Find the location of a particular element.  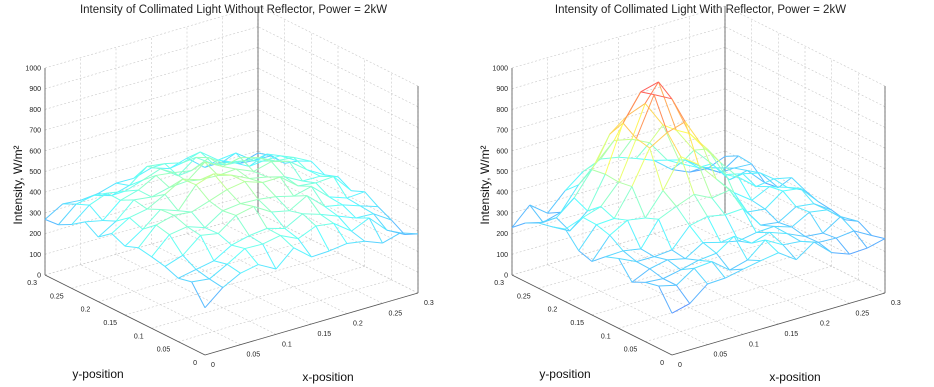

z-tick-label: 500 is located at coordinates (502, 172).